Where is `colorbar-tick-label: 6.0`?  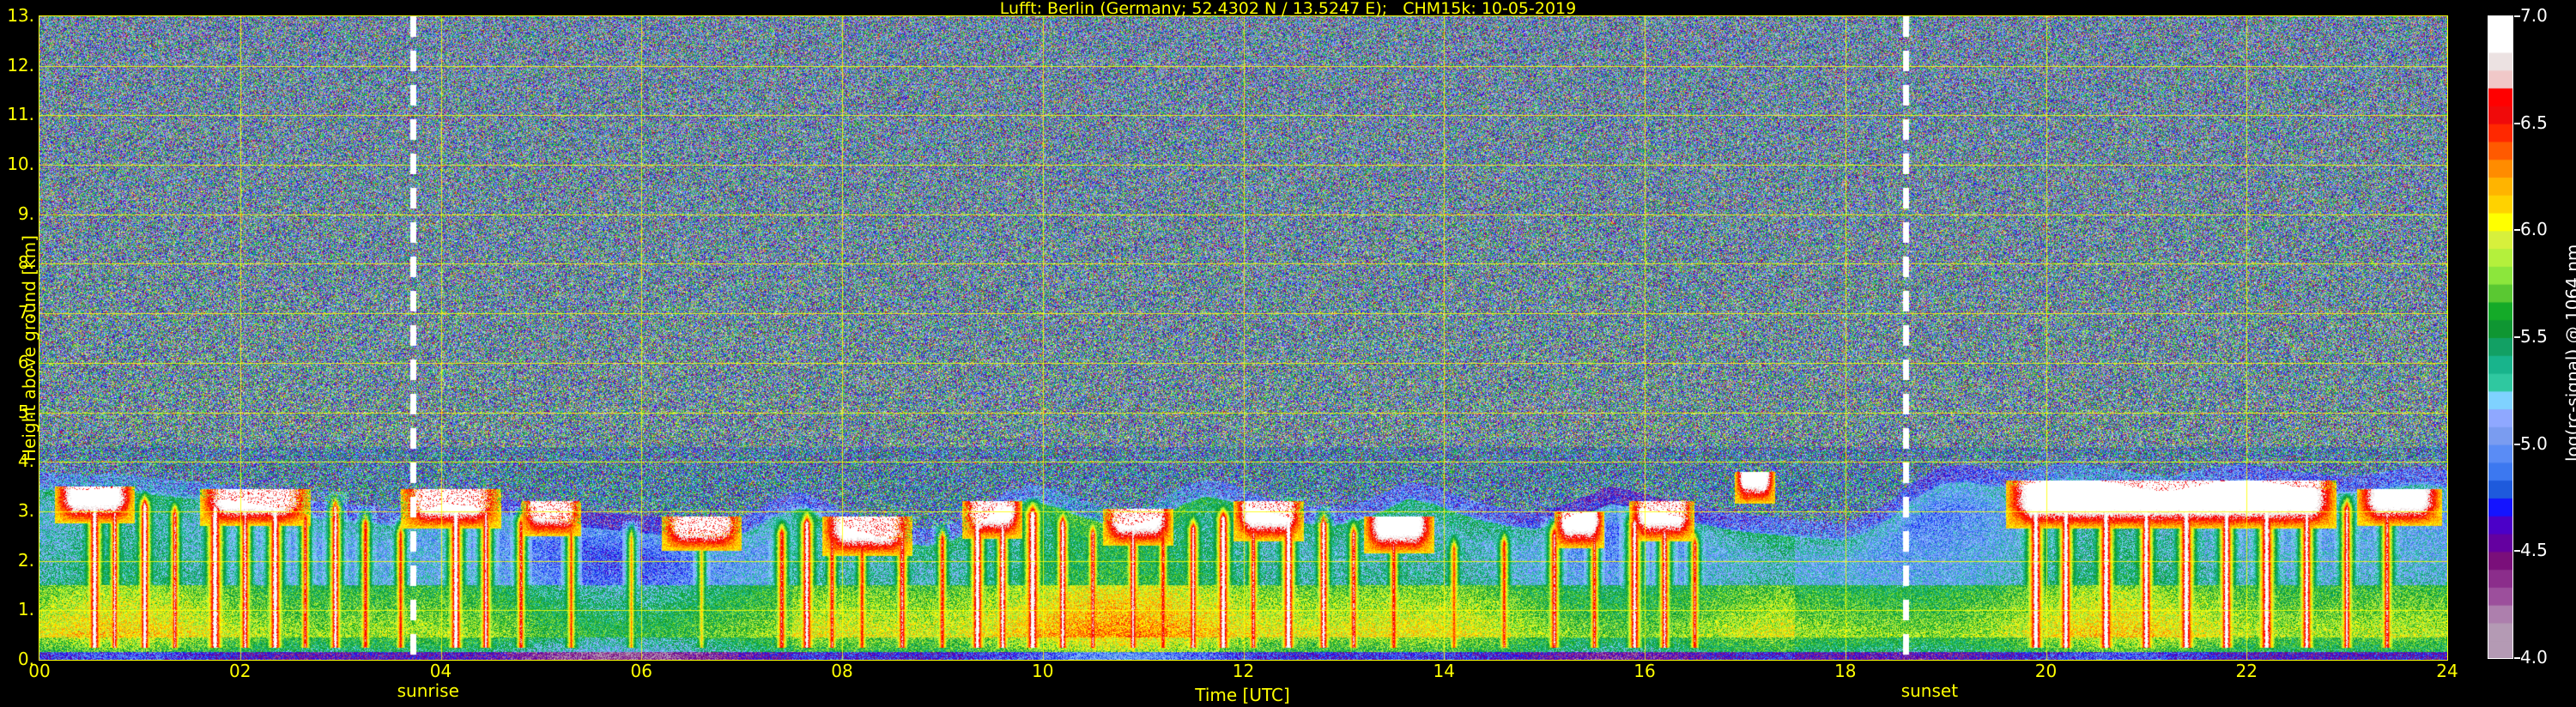 colorbar-tick-label: 6.0 is located at coordinates (2534, 230).